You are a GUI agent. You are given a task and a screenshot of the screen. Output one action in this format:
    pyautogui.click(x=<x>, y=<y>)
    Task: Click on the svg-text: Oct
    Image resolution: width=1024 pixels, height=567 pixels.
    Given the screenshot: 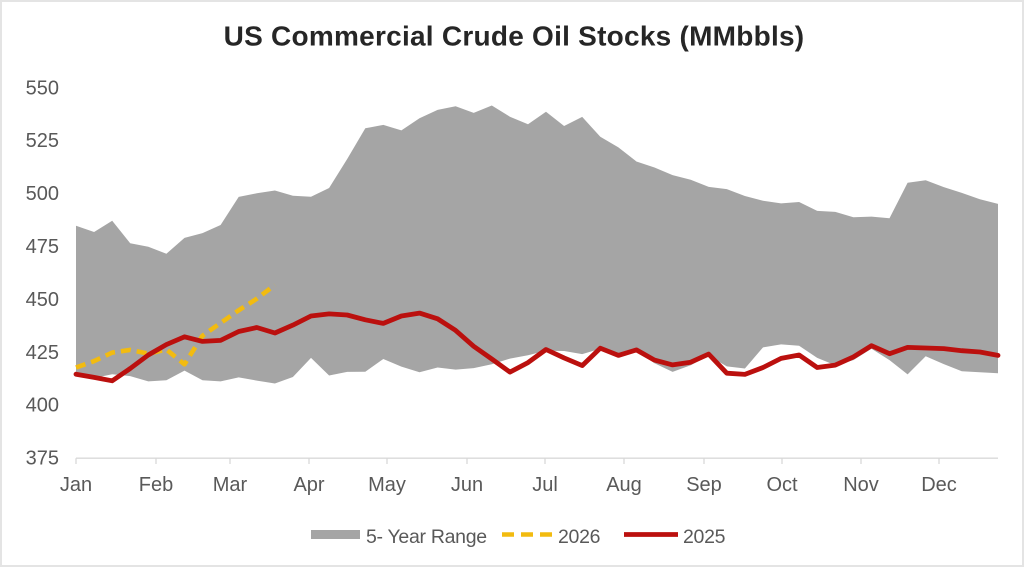 What is the action you would take?
    pyautogui.click(x=782, y=485)
    